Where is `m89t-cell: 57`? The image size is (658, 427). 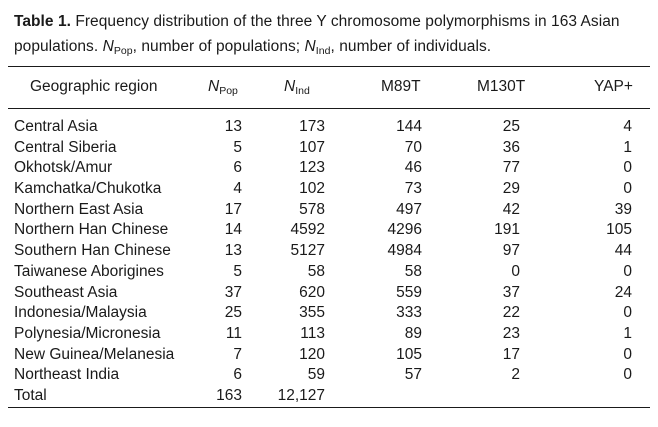 m89t-cell: 57 is located at coordinates (413, 375).